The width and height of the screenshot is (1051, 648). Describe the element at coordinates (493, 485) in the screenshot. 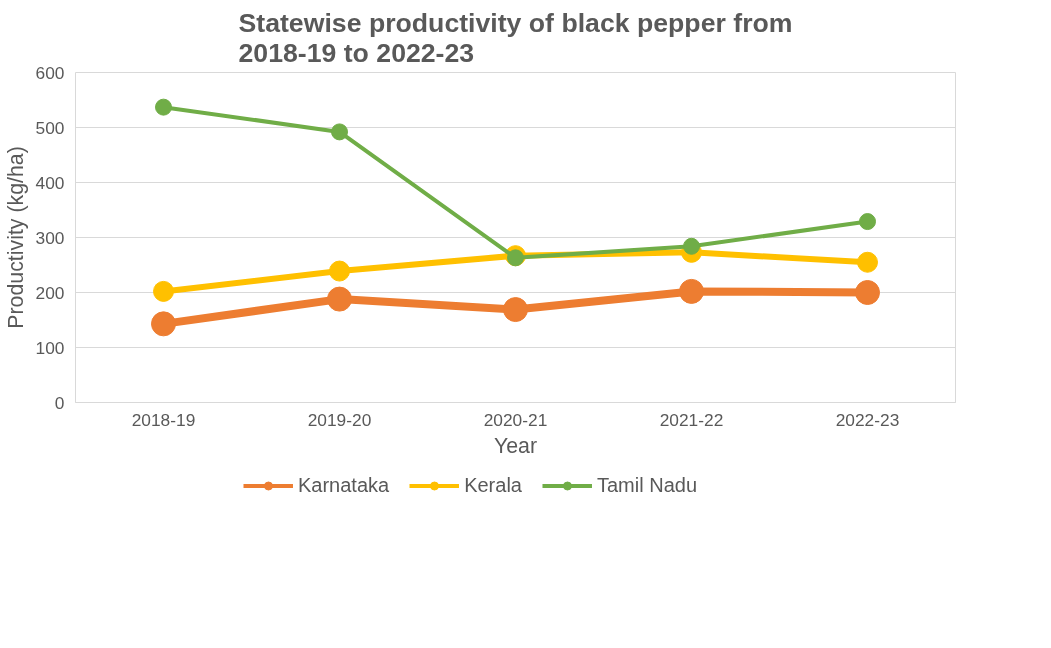

I see `legend-label: Kerala` at that location.